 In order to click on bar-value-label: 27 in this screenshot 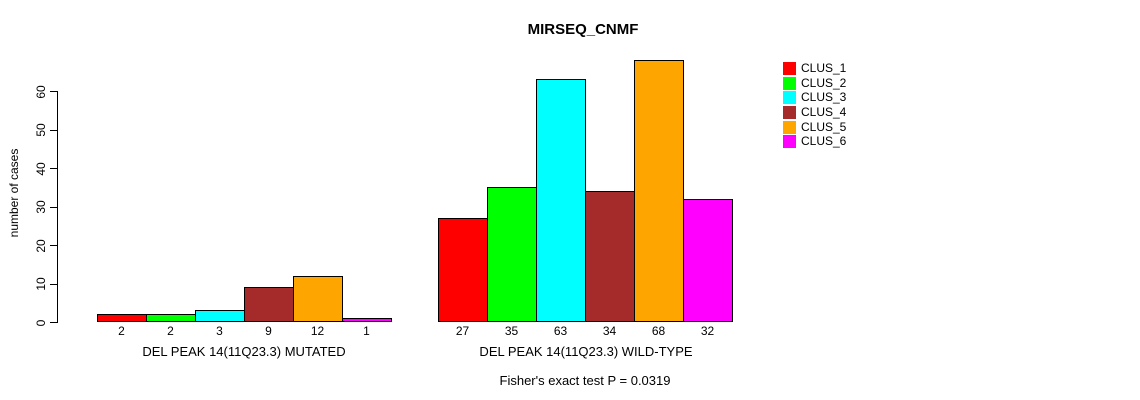, I will do `click(462, 331)`.